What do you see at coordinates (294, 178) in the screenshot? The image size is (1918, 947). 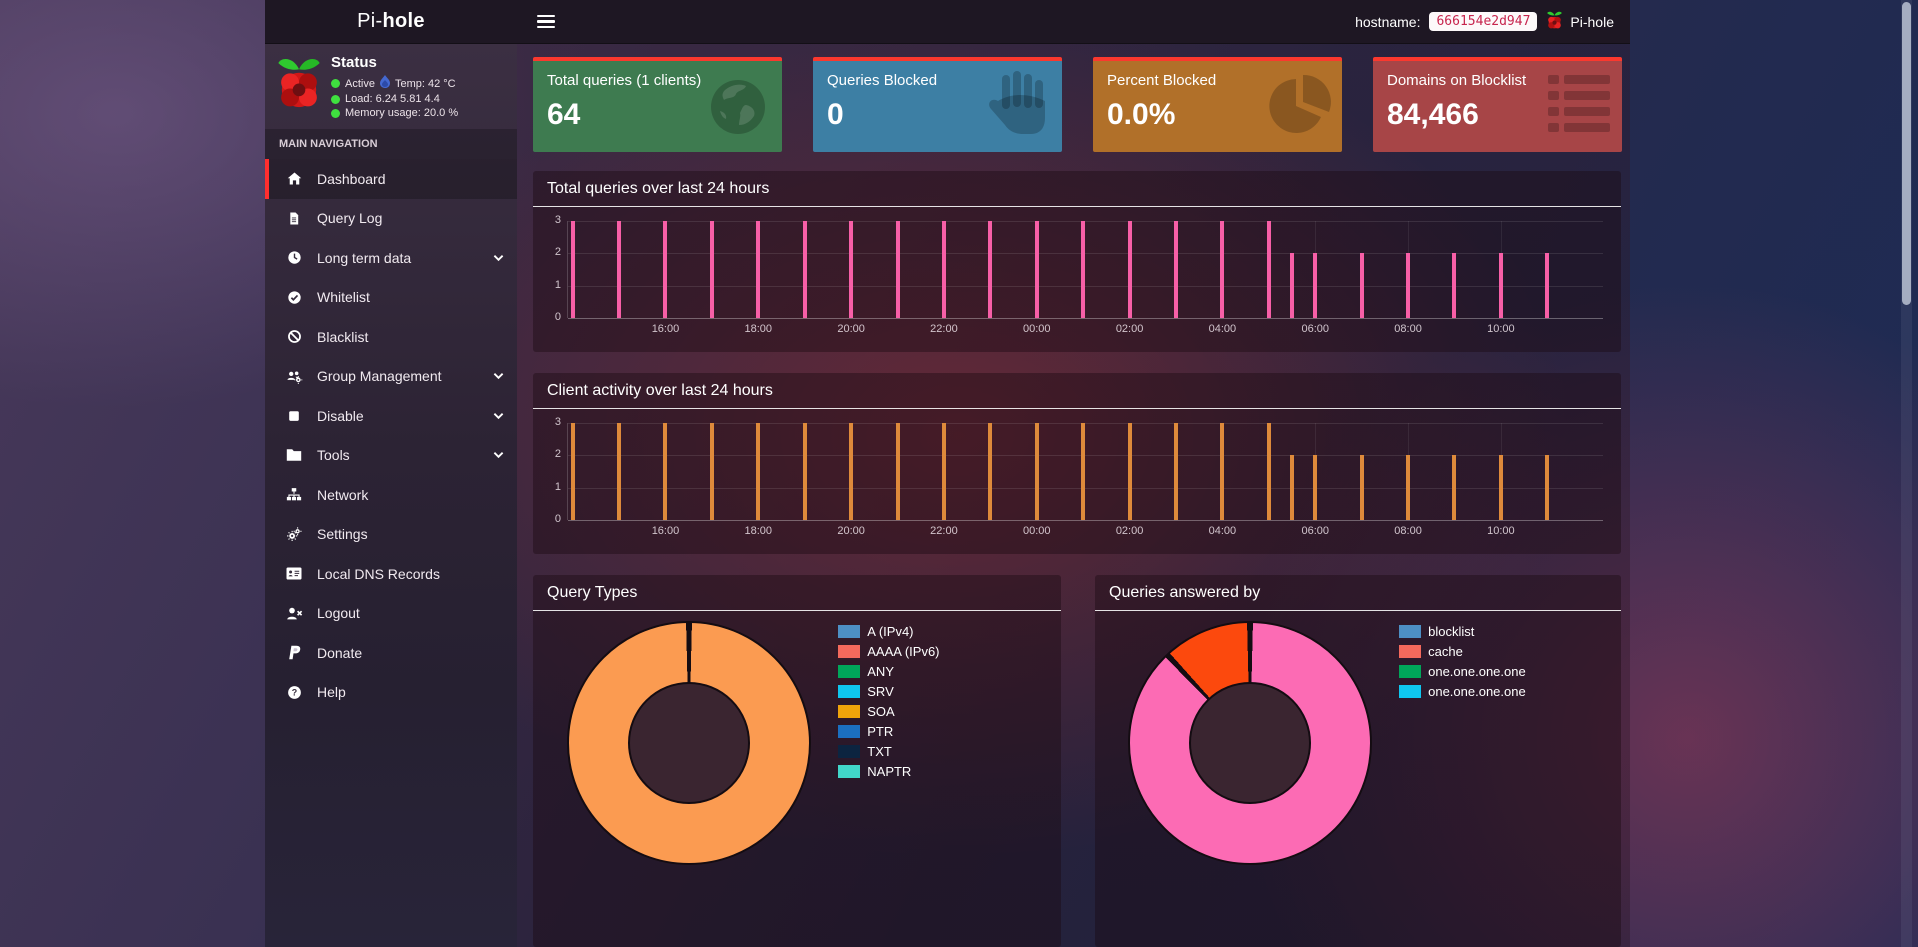 I see `home-icon` at bounding box center [294, 178].